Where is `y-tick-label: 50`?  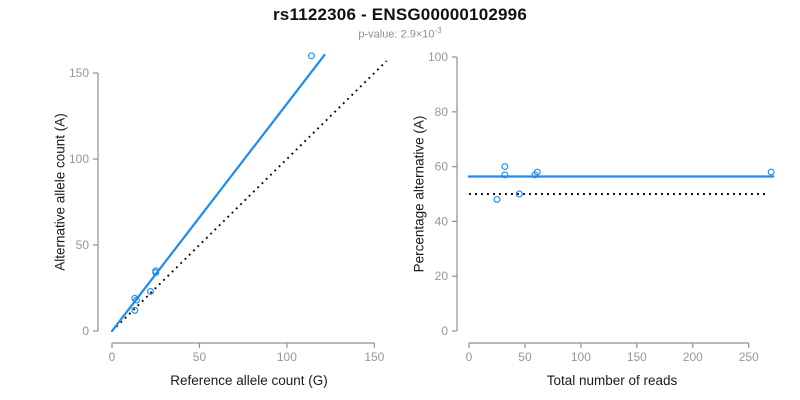
y-tick-label: 50 is located at coordinates (83, 245).